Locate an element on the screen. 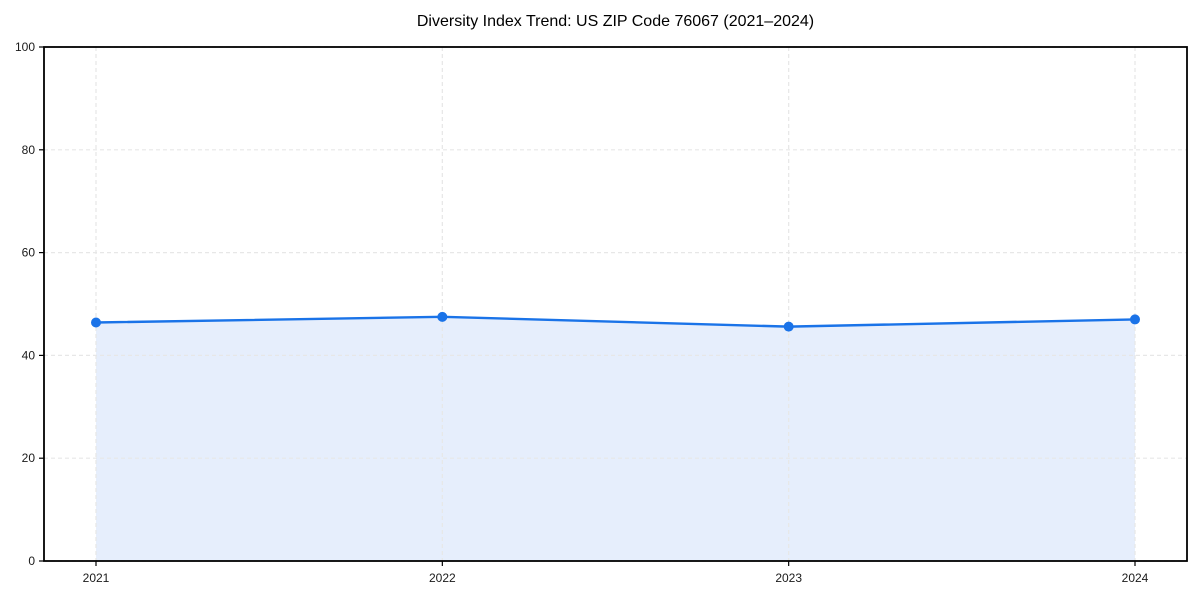 This screenshot has width=1200, height=600. x-tick-label-2022: 2022 is located at coordinates (442, 578).